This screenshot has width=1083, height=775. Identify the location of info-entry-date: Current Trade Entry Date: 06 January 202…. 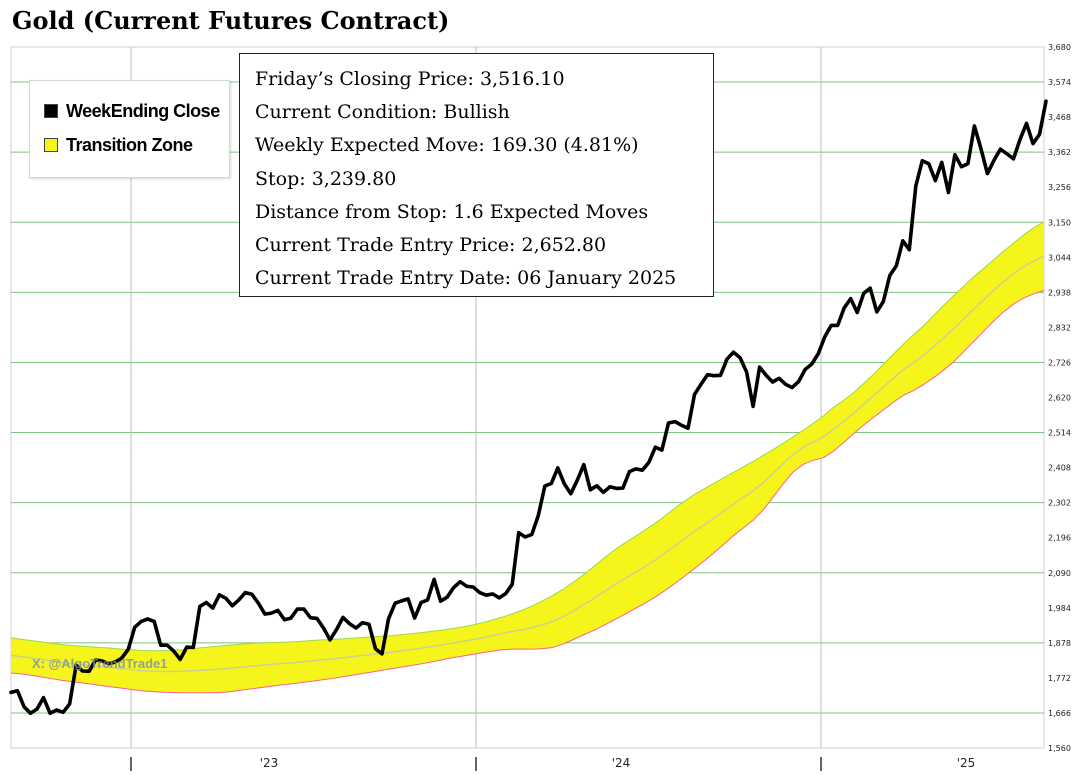
(466, 278).